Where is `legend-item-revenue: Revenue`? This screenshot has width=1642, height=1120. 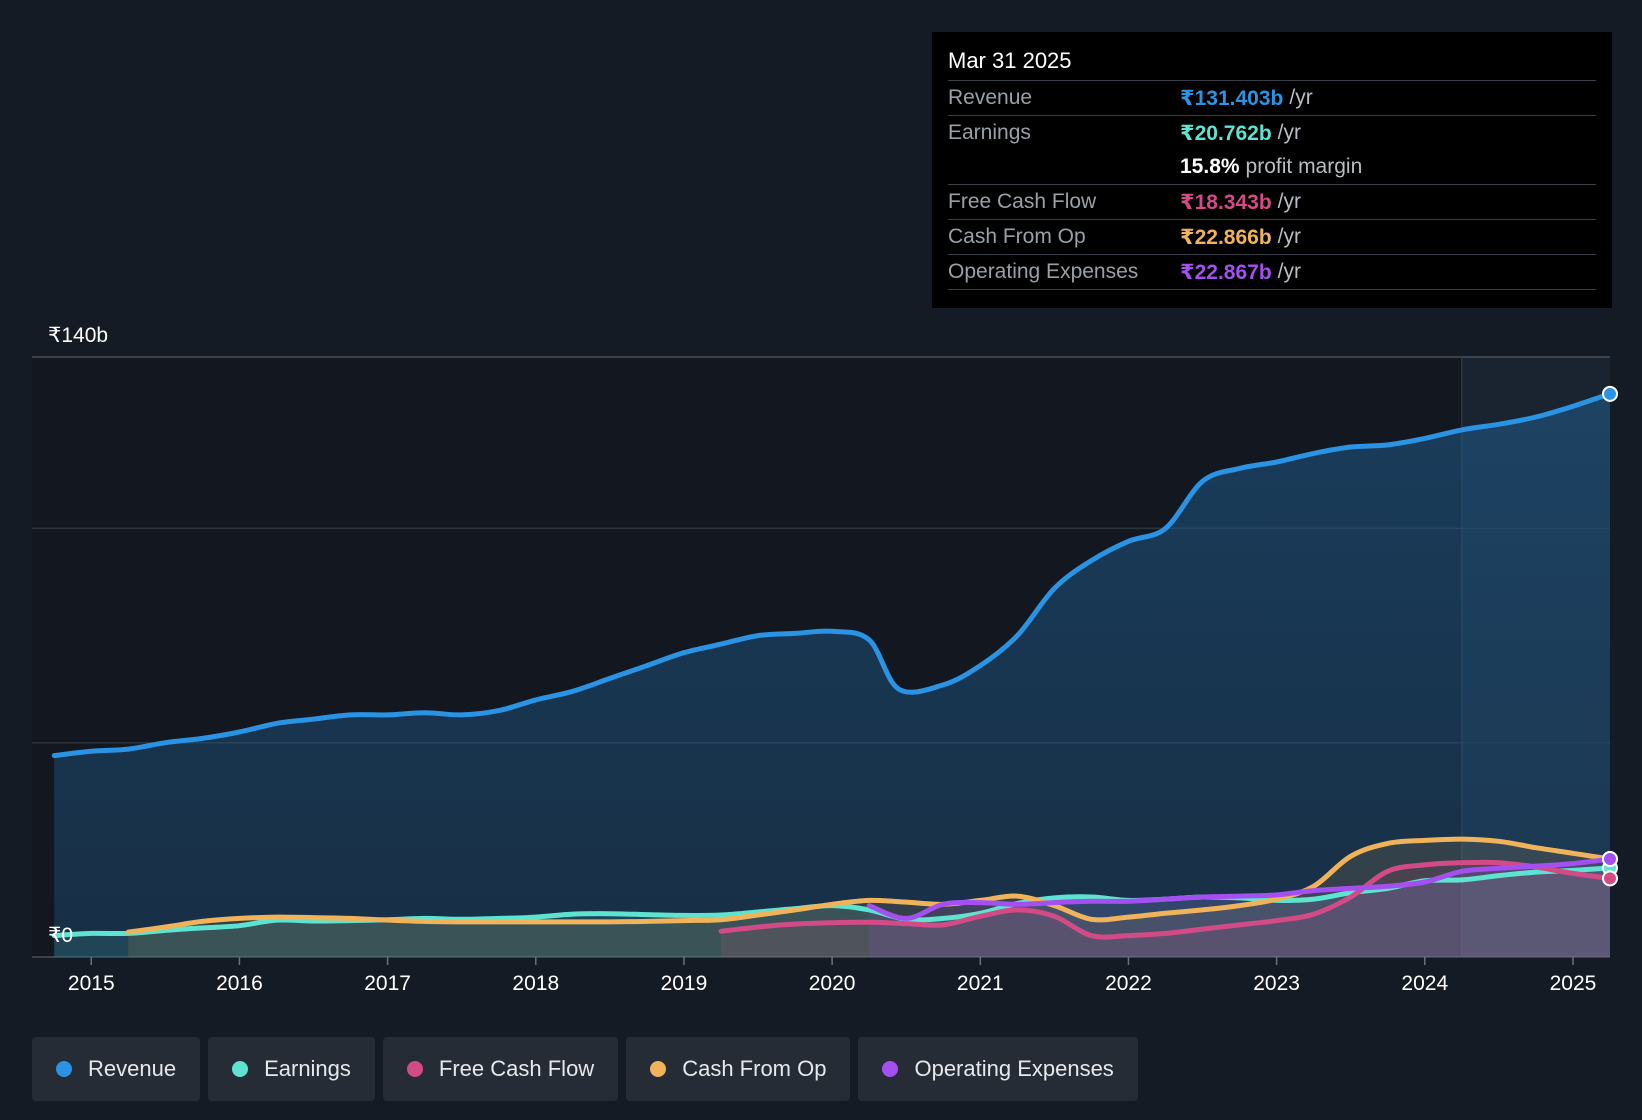 legend-item-revenue: Revenue is located at coordinates (116, 1069).